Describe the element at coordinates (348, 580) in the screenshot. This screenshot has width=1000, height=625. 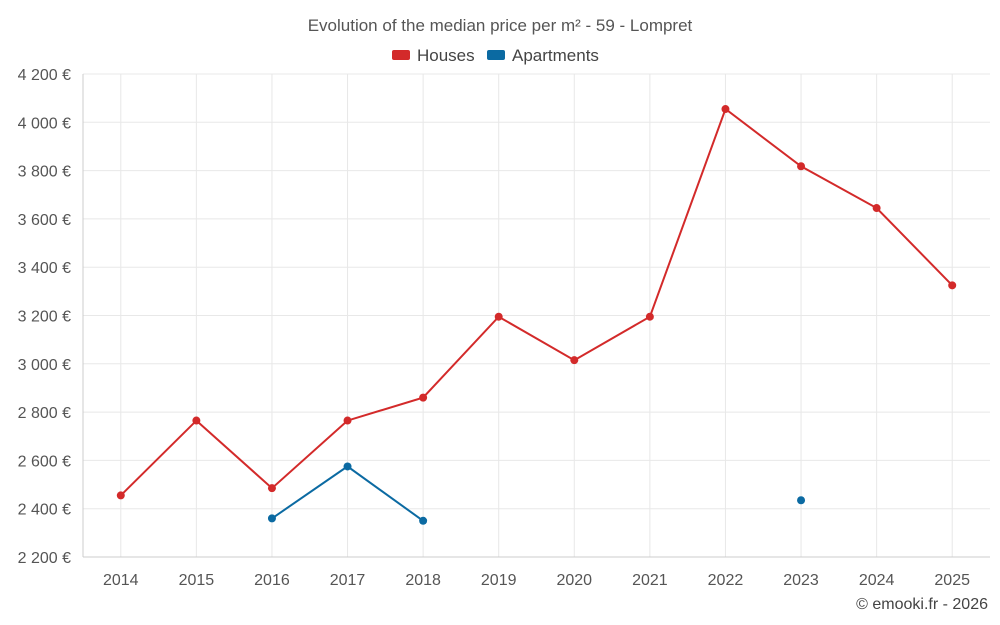
I see `x-tick-label: 2017` at that location.